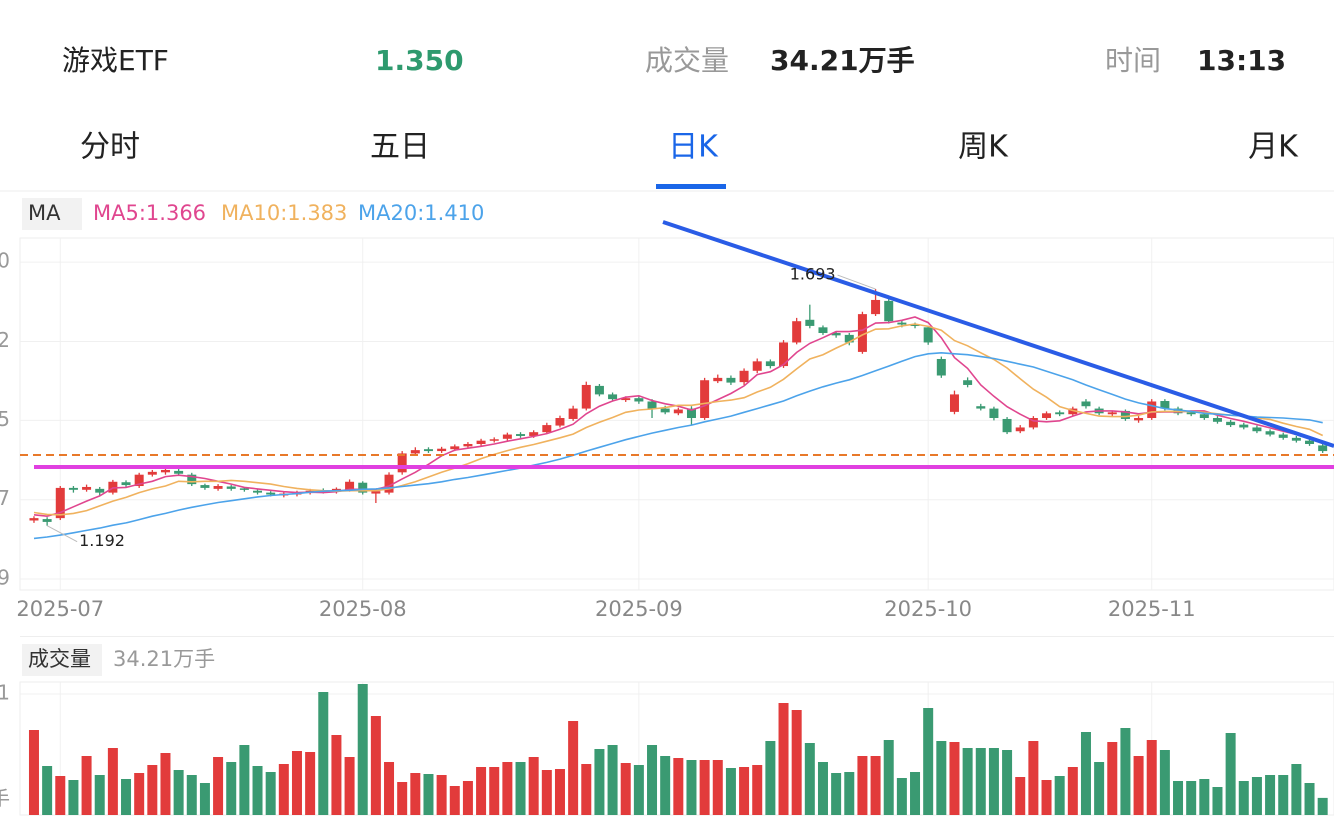 The width and height of the screenshot is (1334, 826). I want to click on ma-legend: MA20:1.410, so click(421, 213).